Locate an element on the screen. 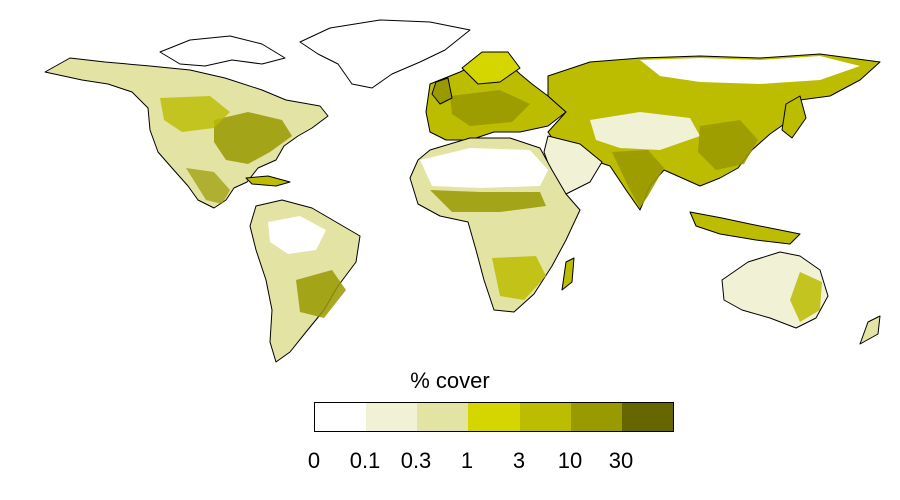  british-isles is located at coordinates (442, 91).